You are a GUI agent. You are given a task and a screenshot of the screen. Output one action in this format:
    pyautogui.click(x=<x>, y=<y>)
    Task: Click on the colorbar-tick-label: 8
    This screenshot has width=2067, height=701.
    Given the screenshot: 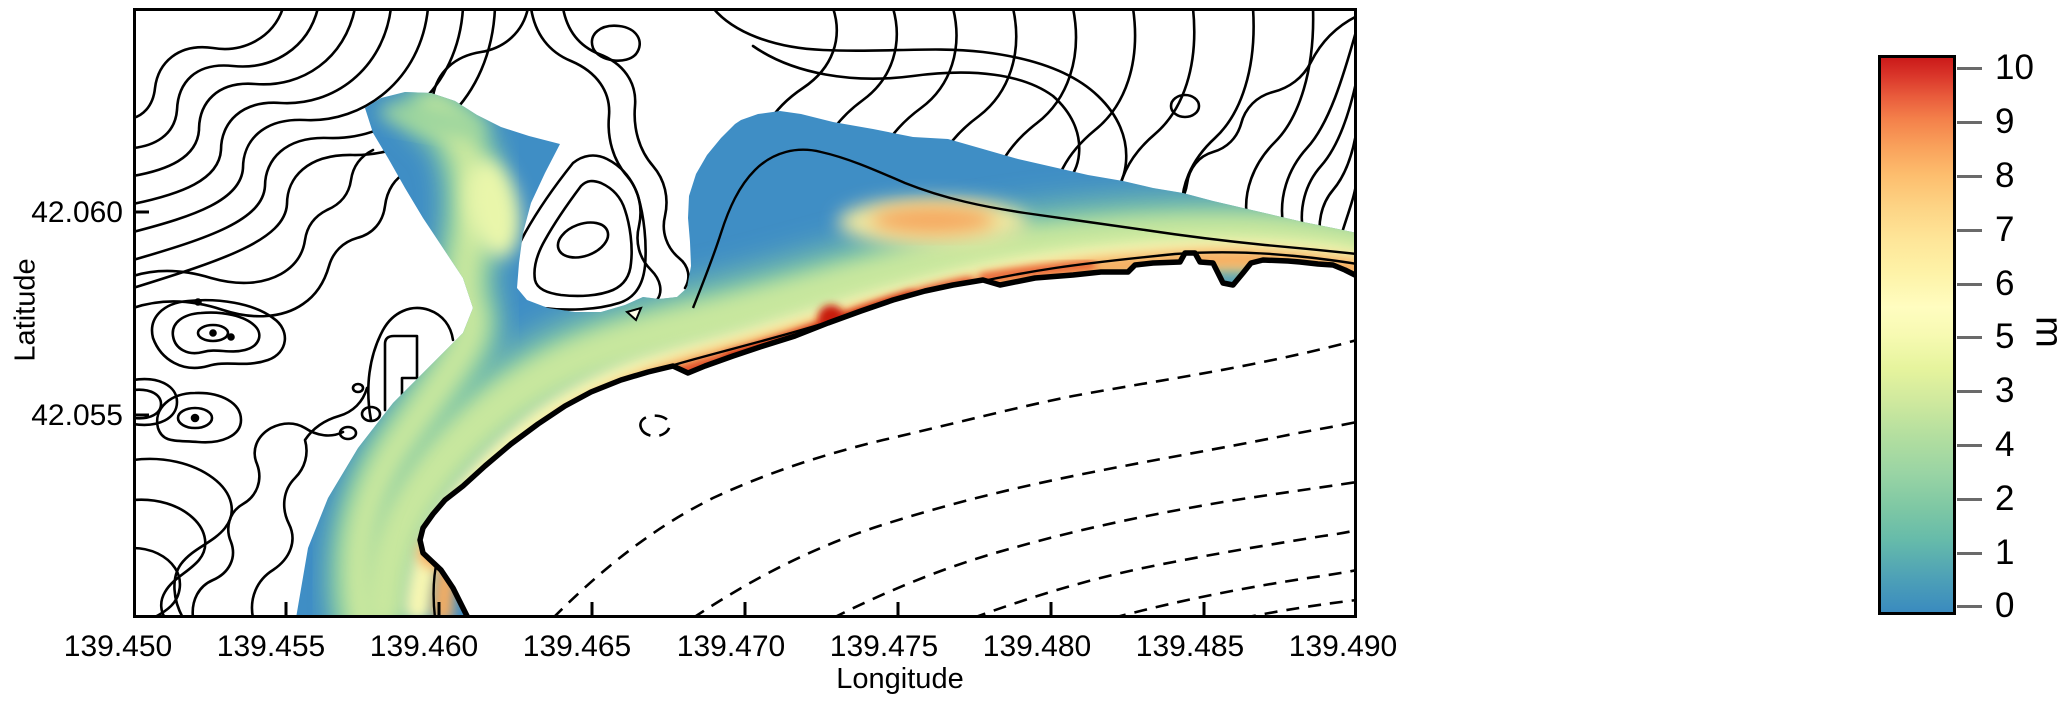 What is the action you would take?
    pyautogui.click(x=2005, y=175)
    